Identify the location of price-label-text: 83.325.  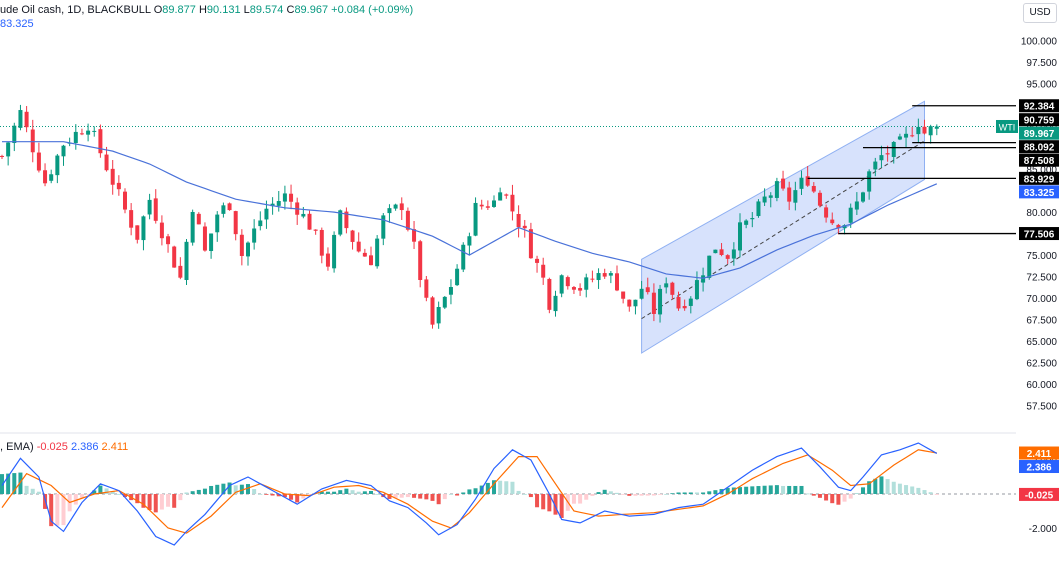
(1039, 193).